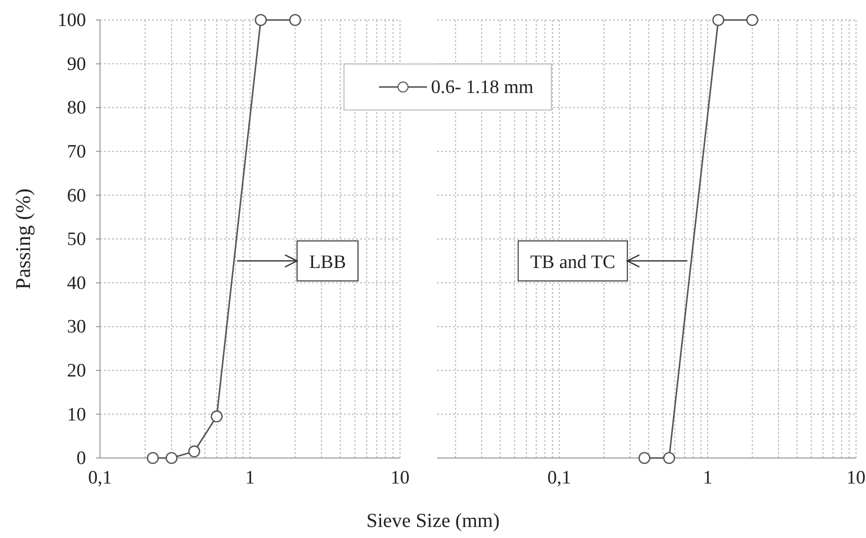 The width and height of the screenshot is (866, 538). I want to click on y-tick-label: 0, so click(81, 459).